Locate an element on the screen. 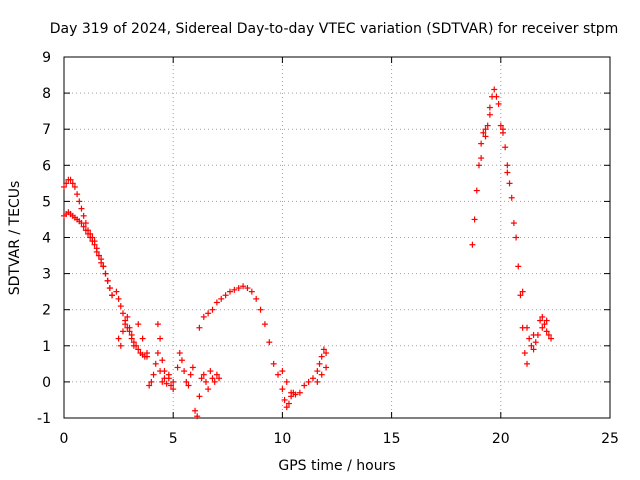  x-axis-label: GPS time / hours is located at coordinates (336, 466).